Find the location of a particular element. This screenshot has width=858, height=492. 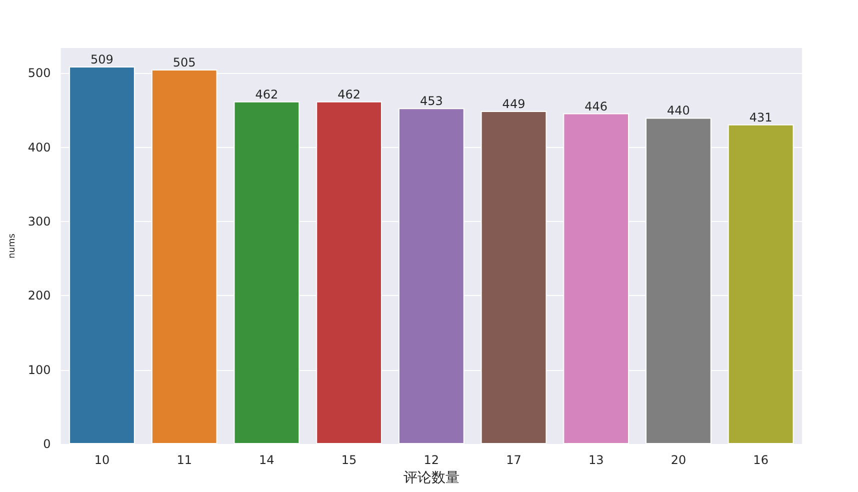

x-axis-title: 评论数量 is located at coordinates (431, 478).